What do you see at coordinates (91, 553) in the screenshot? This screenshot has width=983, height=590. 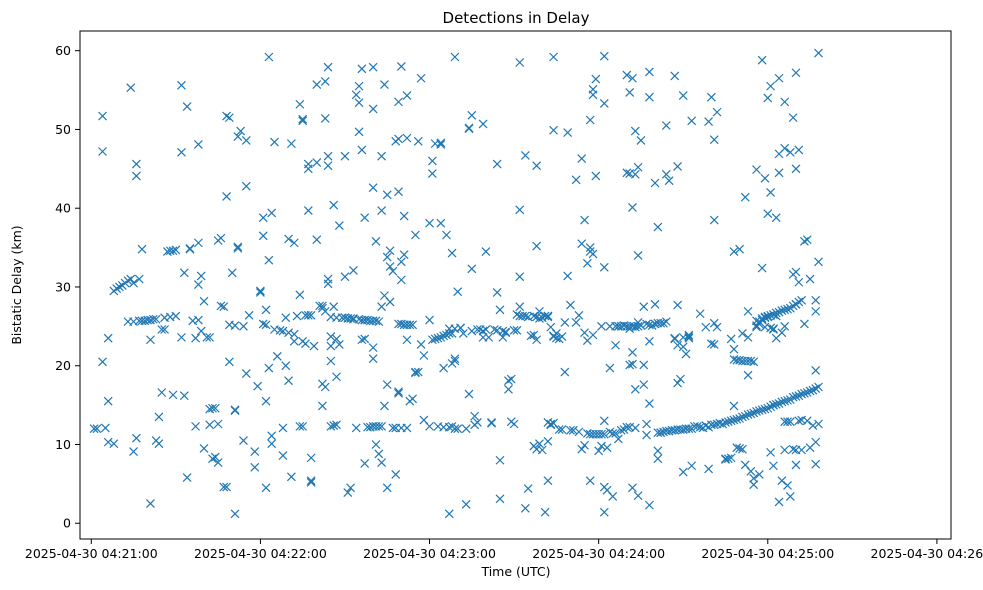 I see `x-tick-label: 2025-04-30 04:21:00` at bounding box center [91, 553].